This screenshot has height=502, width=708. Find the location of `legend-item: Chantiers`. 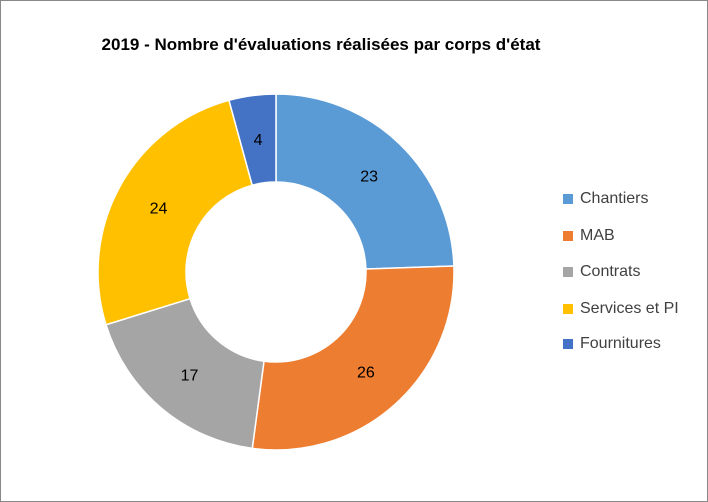

legend-item: Chantiers is located at coordinates (605, 199).